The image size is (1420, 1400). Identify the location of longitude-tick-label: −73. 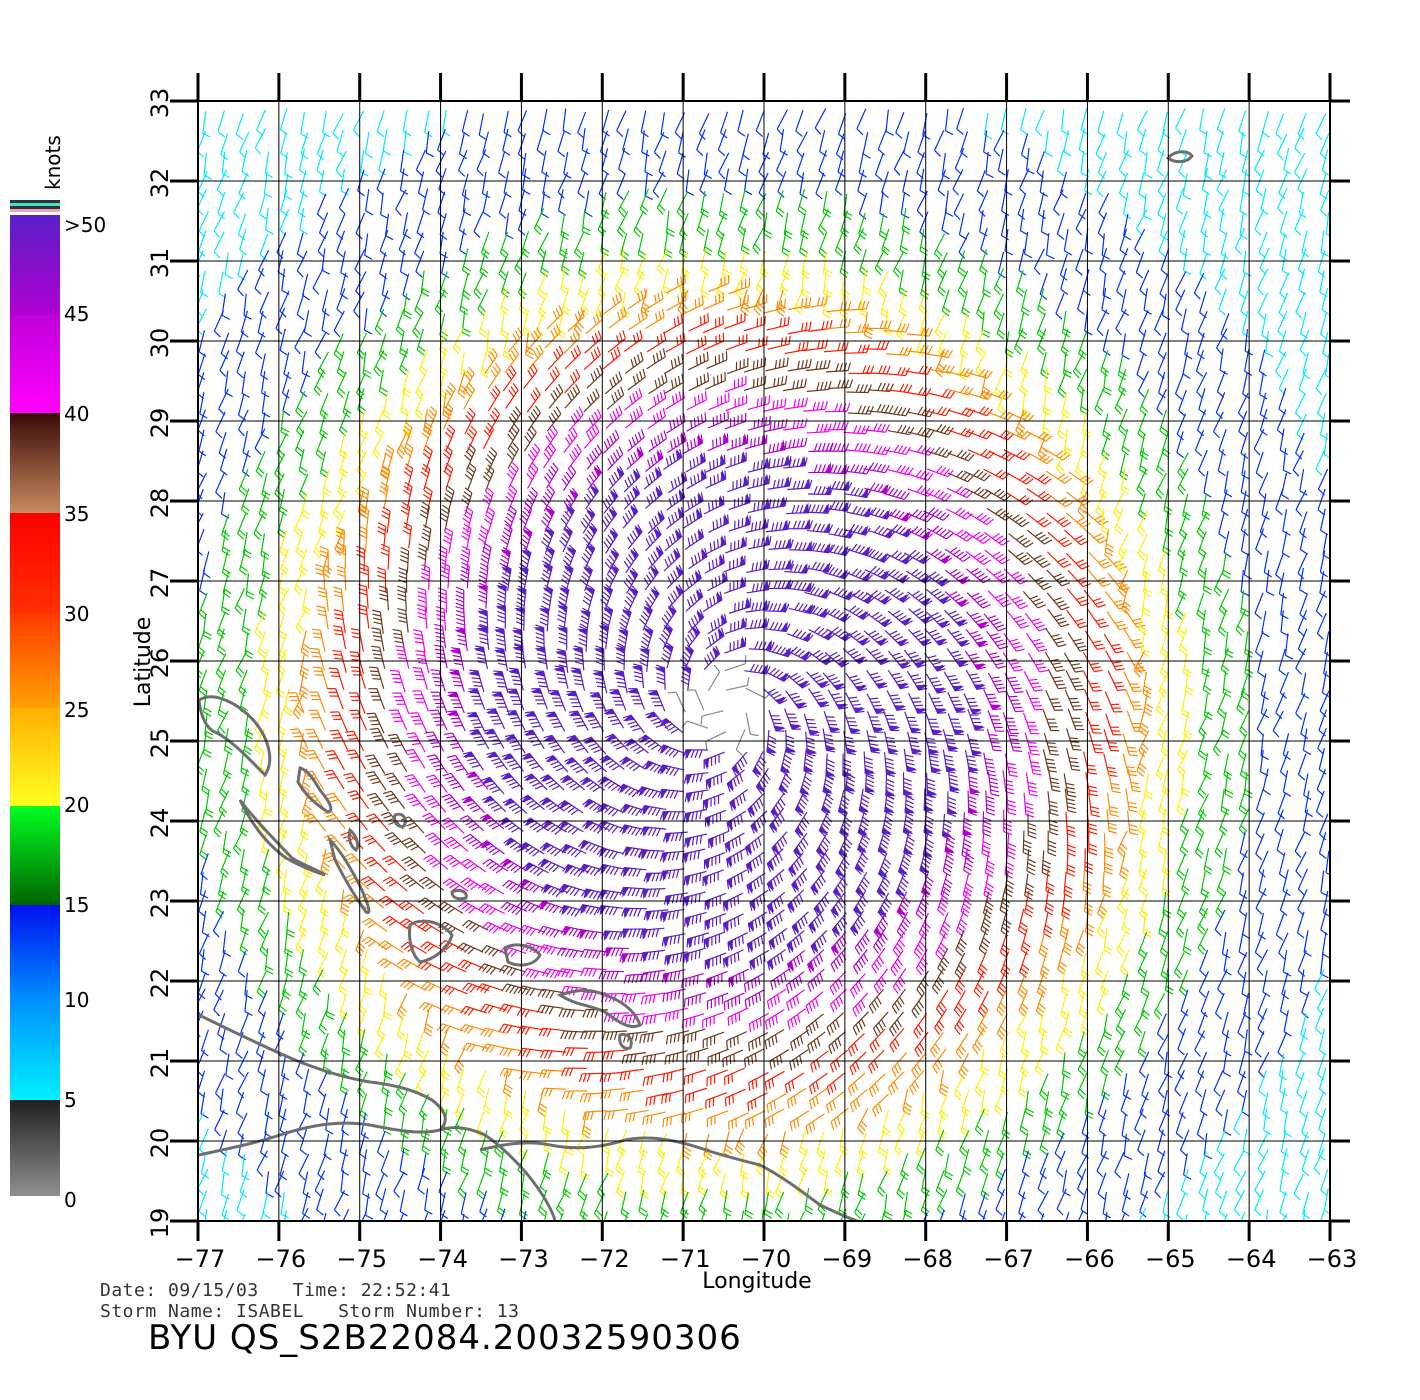
(523, 1259).